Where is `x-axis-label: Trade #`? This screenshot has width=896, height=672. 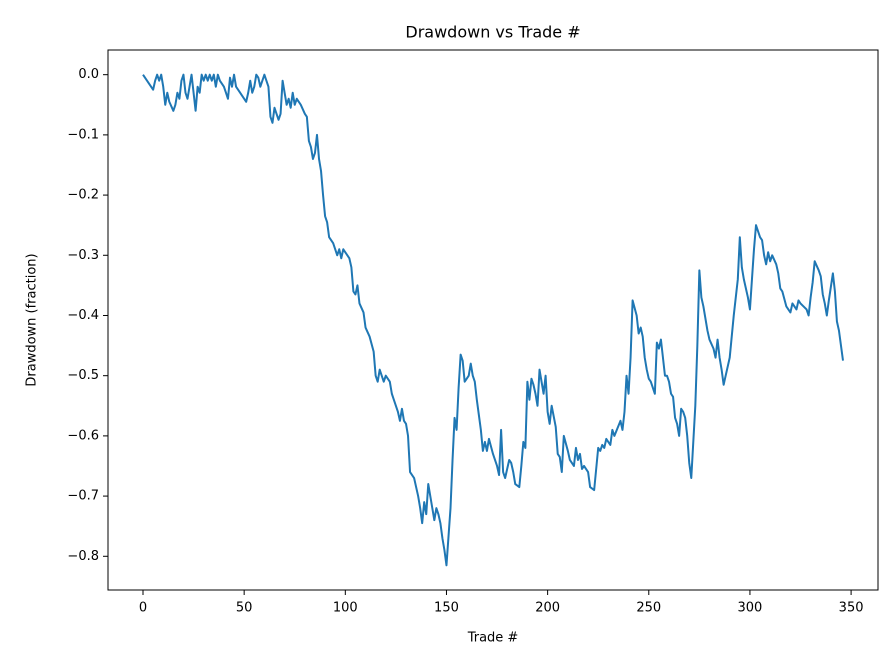
x-axis-label: Trade # is located at coordinates (493, 638).